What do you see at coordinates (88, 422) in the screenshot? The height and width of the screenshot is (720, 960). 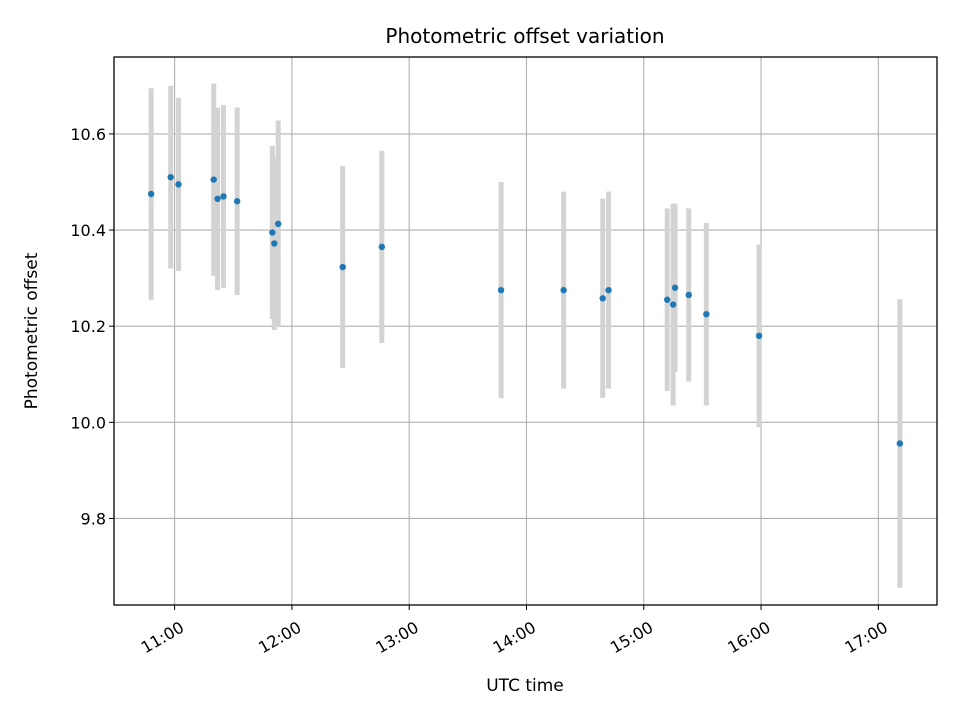 I see `y-tick-label: 10.0` at bounding box center [88, 422].